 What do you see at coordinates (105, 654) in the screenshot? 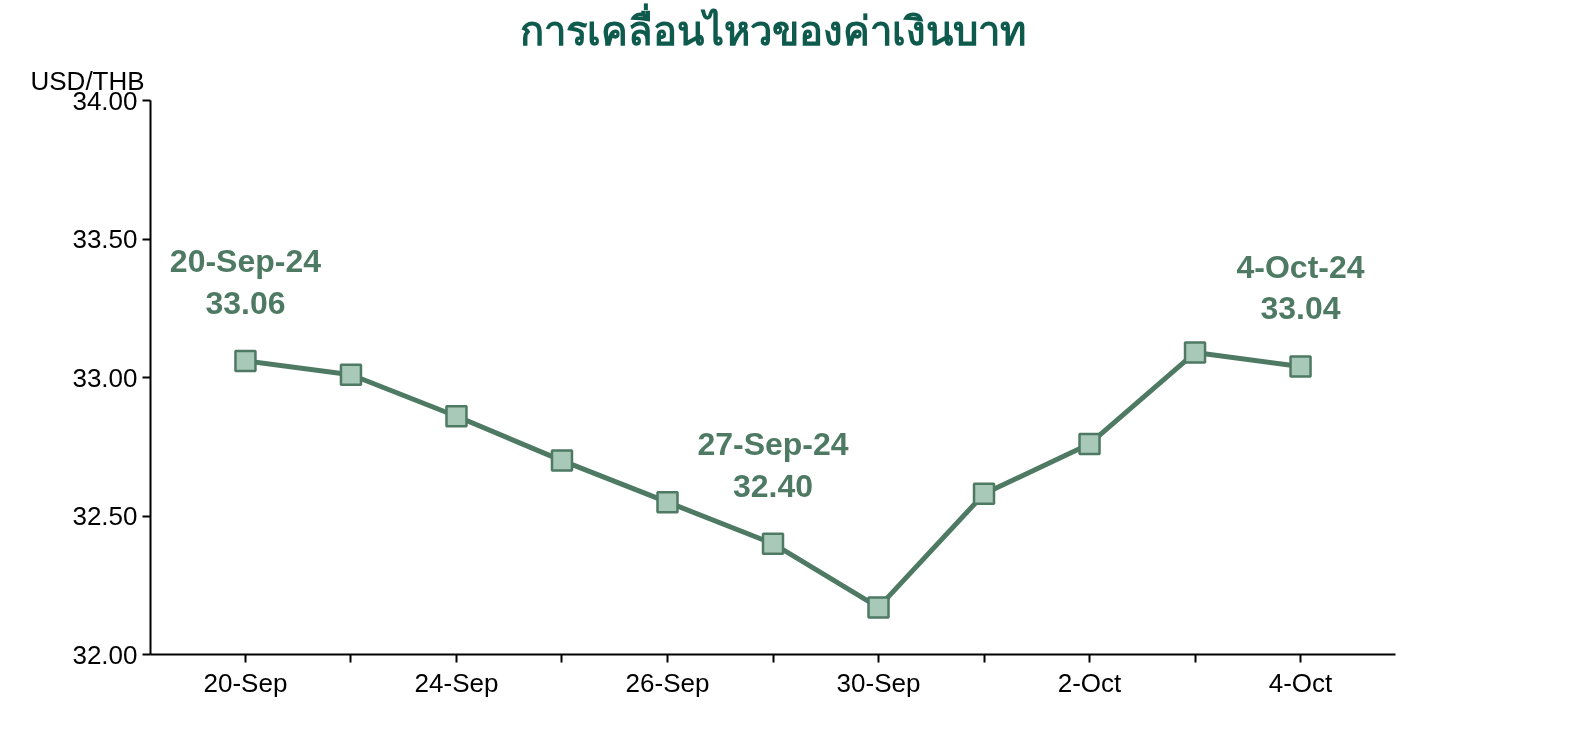
I see `y-tick-label: 32.00` at bounding box center [105, 654].